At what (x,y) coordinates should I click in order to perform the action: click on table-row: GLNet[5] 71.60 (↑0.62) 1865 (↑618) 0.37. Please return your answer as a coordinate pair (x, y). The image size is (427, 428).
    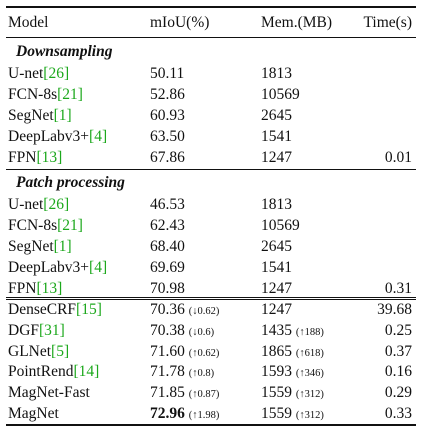
    Looking at the image, I should click on (211, 351).